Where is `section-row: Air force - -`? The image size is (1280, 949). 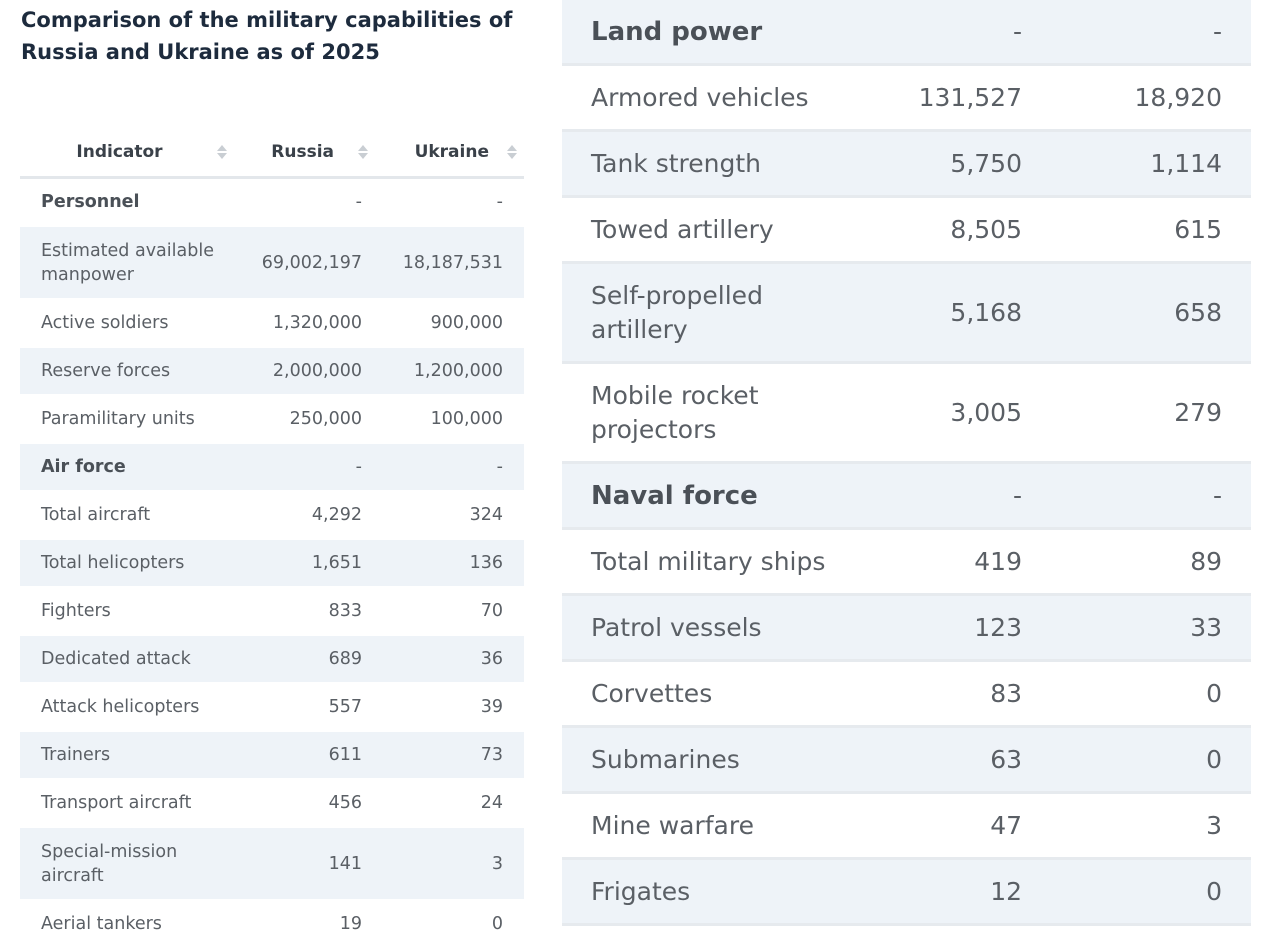 section-row: Air force - - is located at coordinates (272, 467).